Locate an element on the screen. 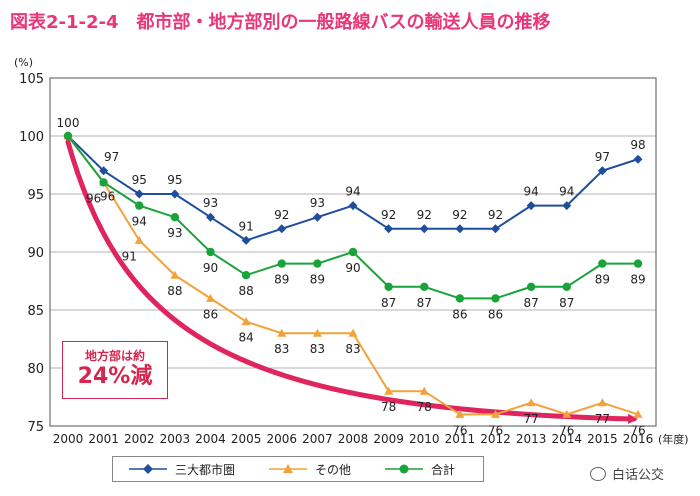  data-label-s1-2003: 88 is located at coordinates (174, 291).